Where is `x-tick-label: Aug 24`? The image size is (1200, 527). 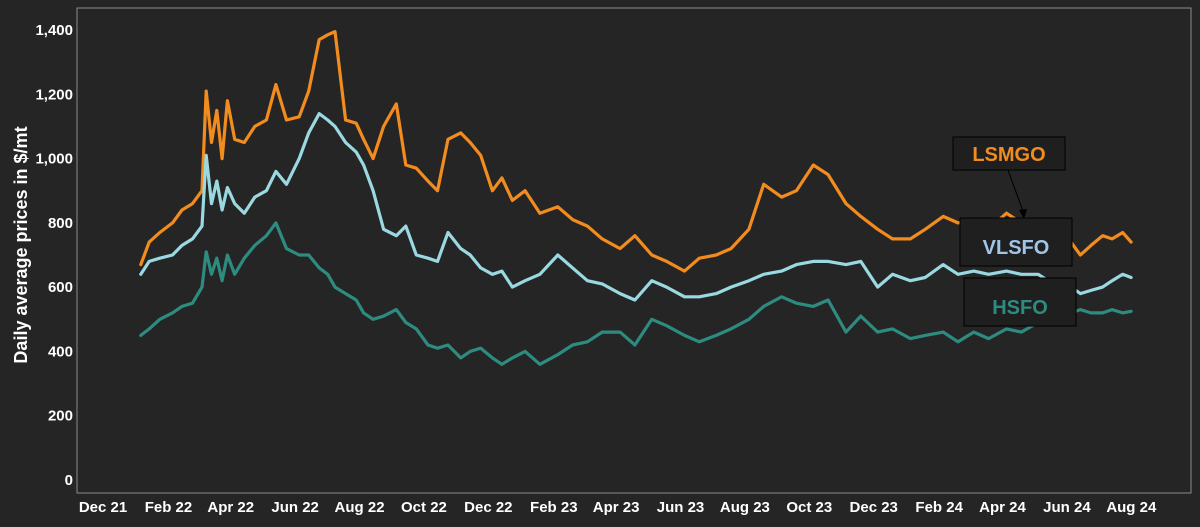 x-tick-label: Aug 24 is located at coordinates (1131, 507).